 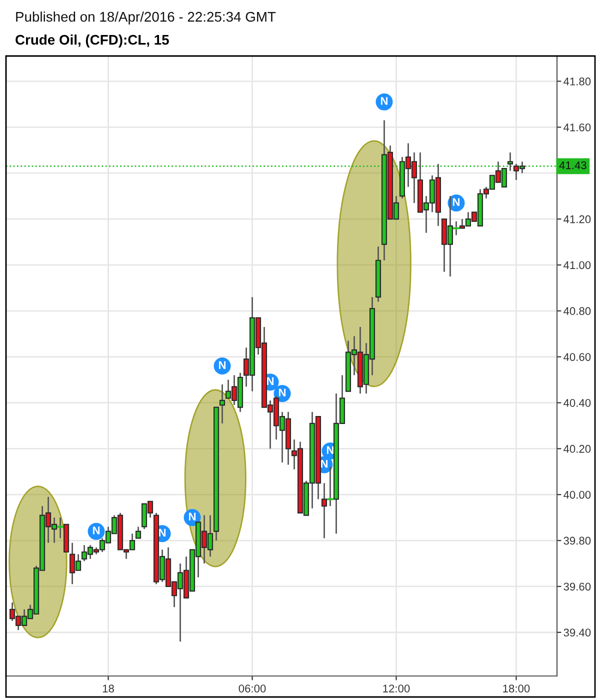 What do you see at coordinates (577, 219) in the screenshot?
I see `y-tick-label: 41.20` at bounding box center [577, 219].